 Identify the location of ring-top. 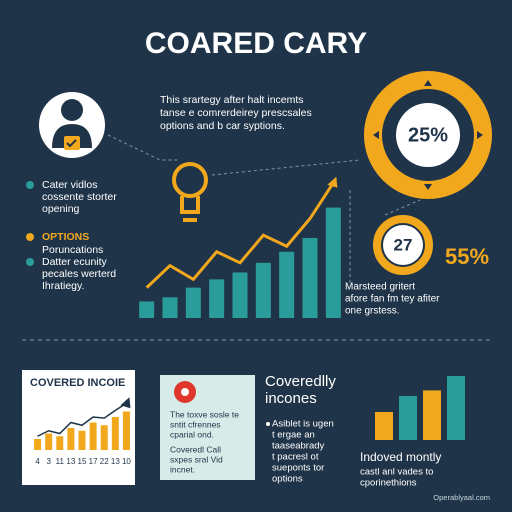
(428, 135).